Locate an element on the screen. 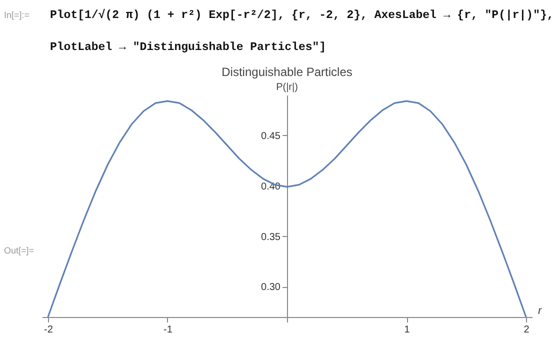 The height and width of the screenshot is (337, 551). y-tick-label: 0.30 is located at coordinates (271, 288).